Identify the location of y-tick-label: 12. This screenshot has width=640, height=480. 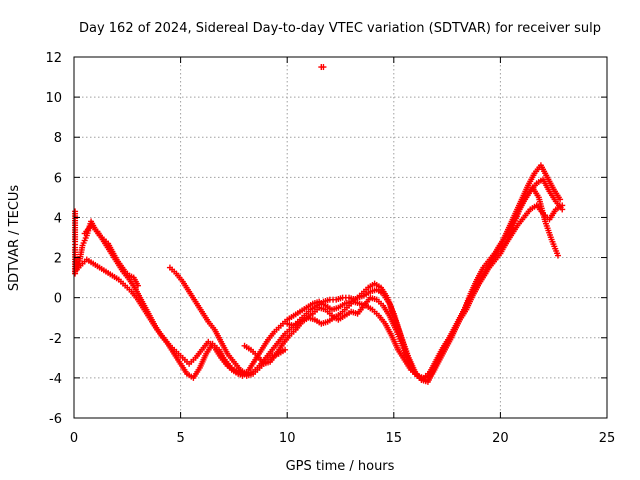
(53, 58).